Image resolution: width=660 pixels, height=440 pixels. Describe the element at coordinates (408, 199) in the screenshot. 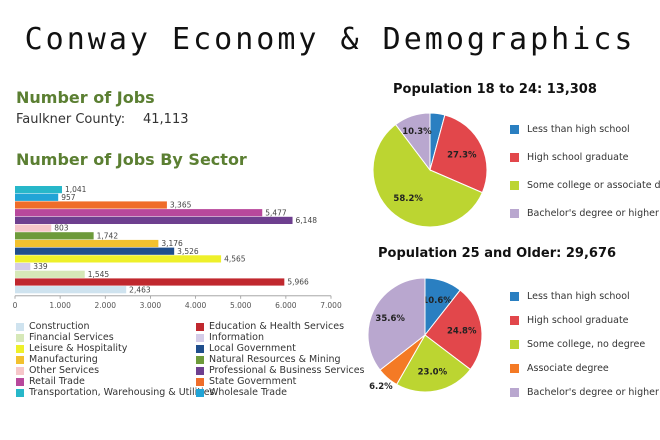

I see `pie-slice-label: 58.2%` at that location.